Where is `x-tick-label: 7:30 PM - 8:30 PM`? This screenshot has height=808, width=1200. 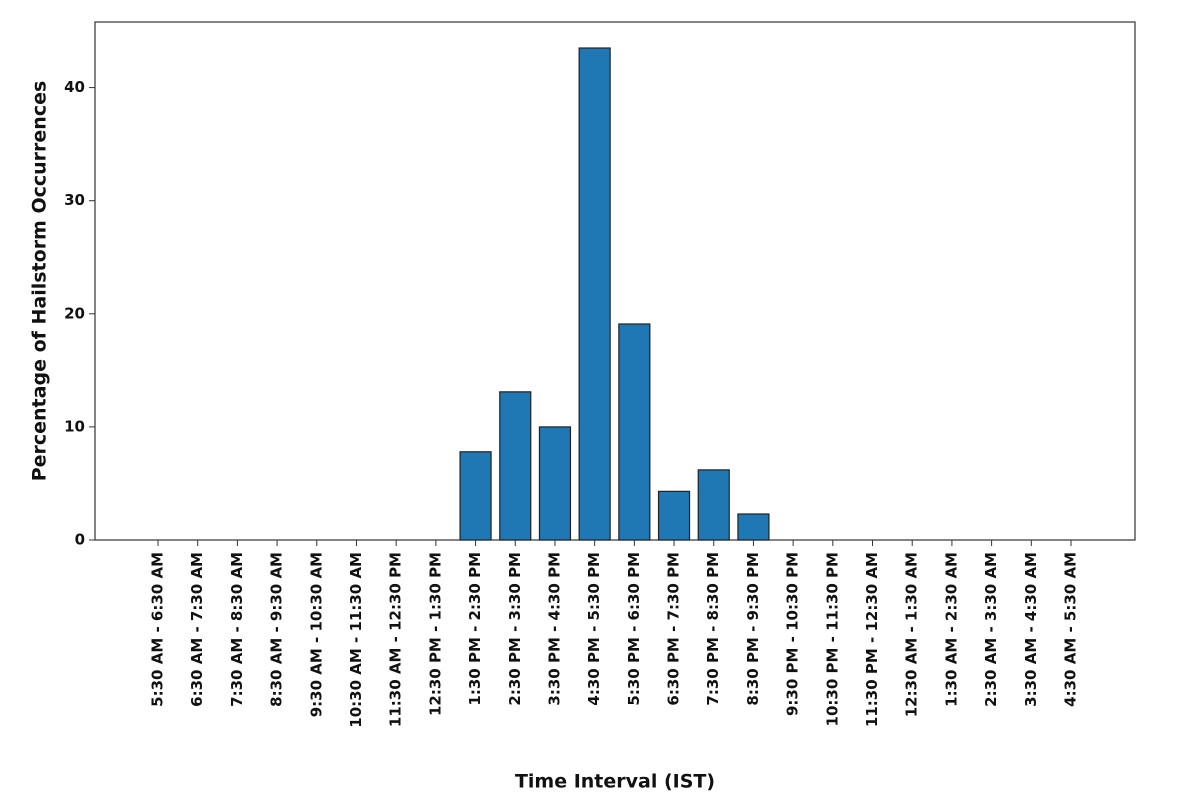 x-tick-label: 7:30 PM - 8:30 PM is located at coordinates (713, 629).